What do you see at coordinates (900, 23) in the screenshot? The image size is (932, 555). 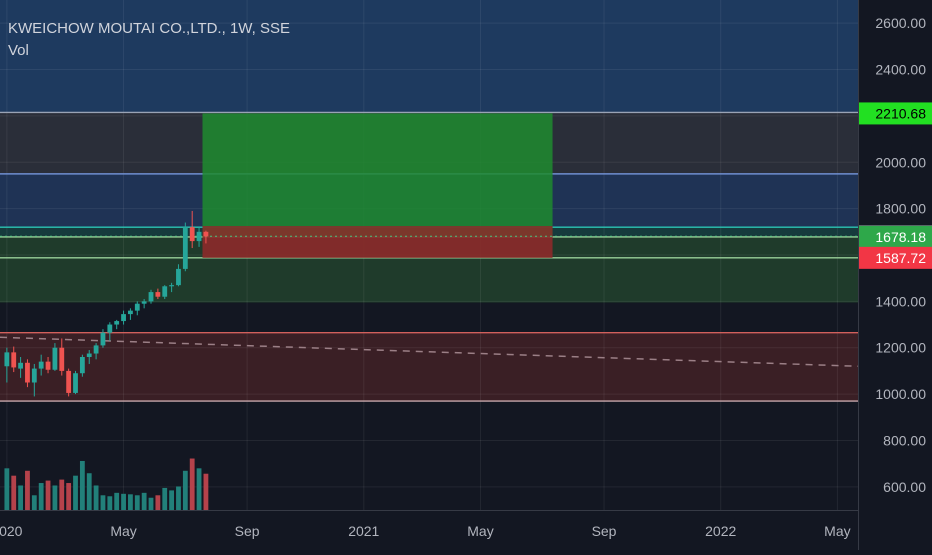 I see `price-tick-label: 2600.00` at bounding box center [900, 23].